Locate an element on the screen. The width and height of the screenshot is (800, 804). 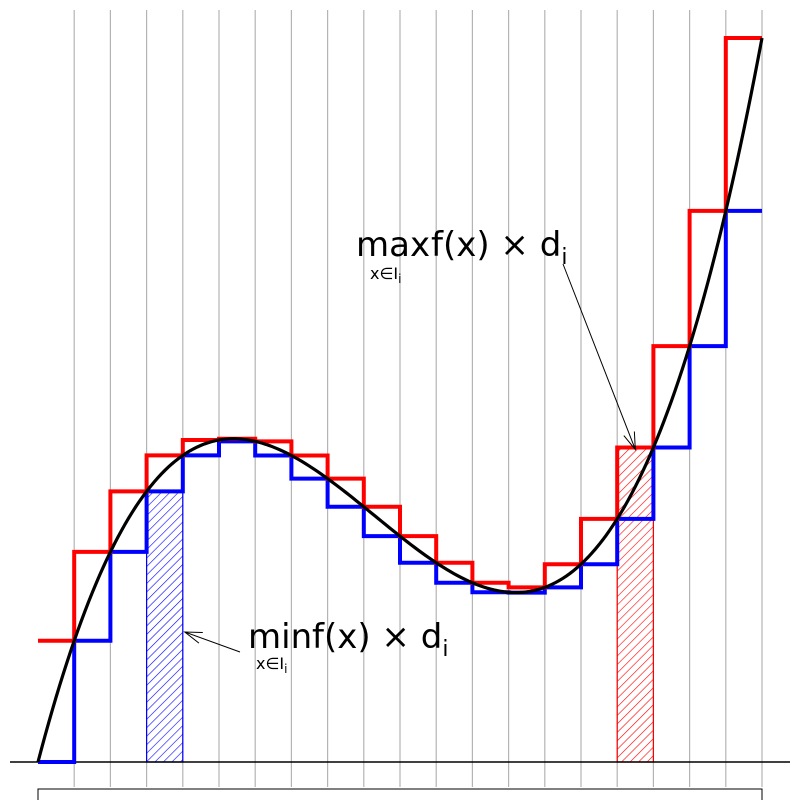
min-label: min x∈Ii f(x) × di is located at coordinates (348, 646).